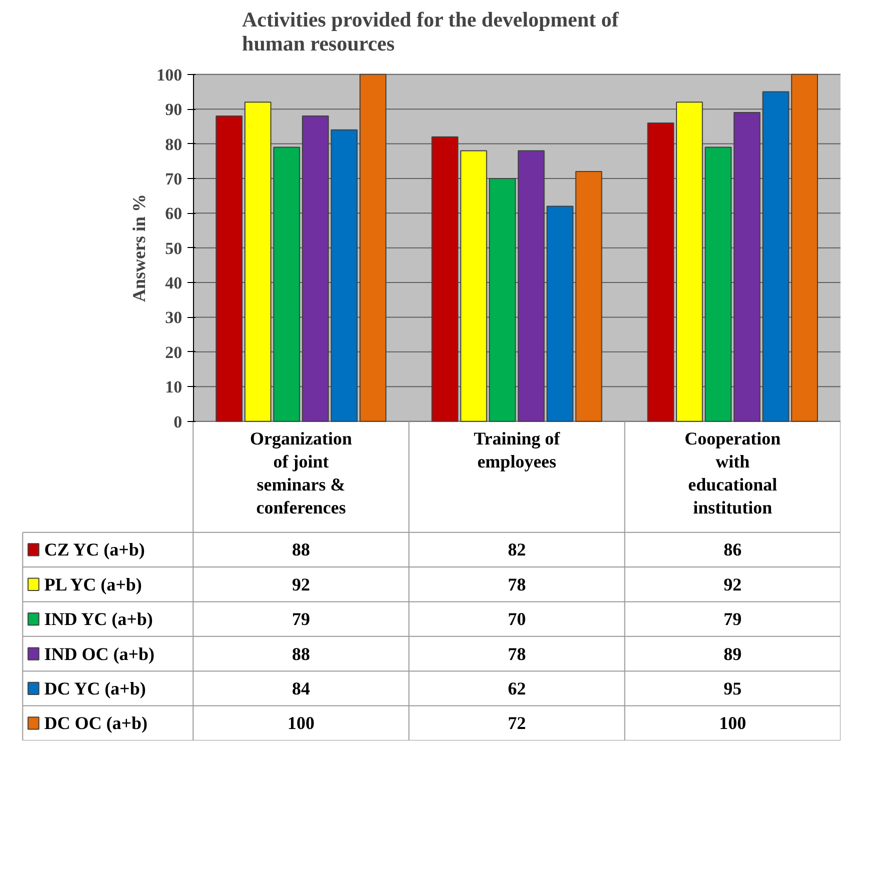 Image resolution: width=881 pixels, height=887 pixels. What do you see at coordinates (733, 688) in the screenshot?
I see `data-label: 95` at bounding box center [733, 688].